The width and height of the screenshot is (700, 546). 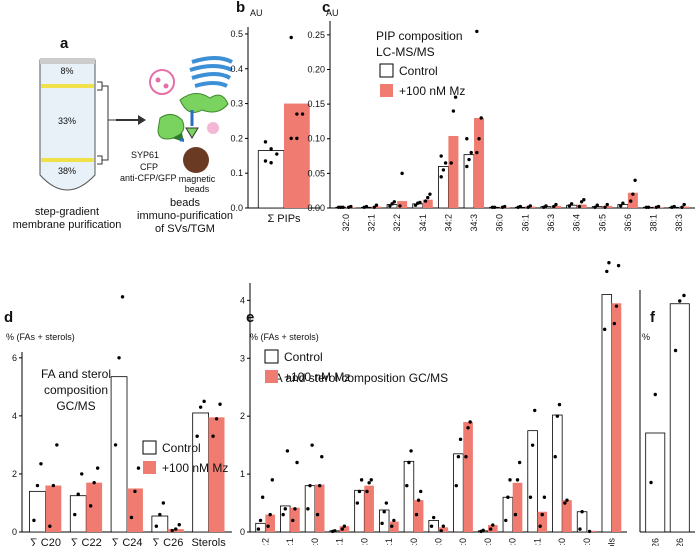 What do you see at coordinates (14, 358) in the screenshot?
I see `y-tick-label: 6` at bounding box center [14, 358].